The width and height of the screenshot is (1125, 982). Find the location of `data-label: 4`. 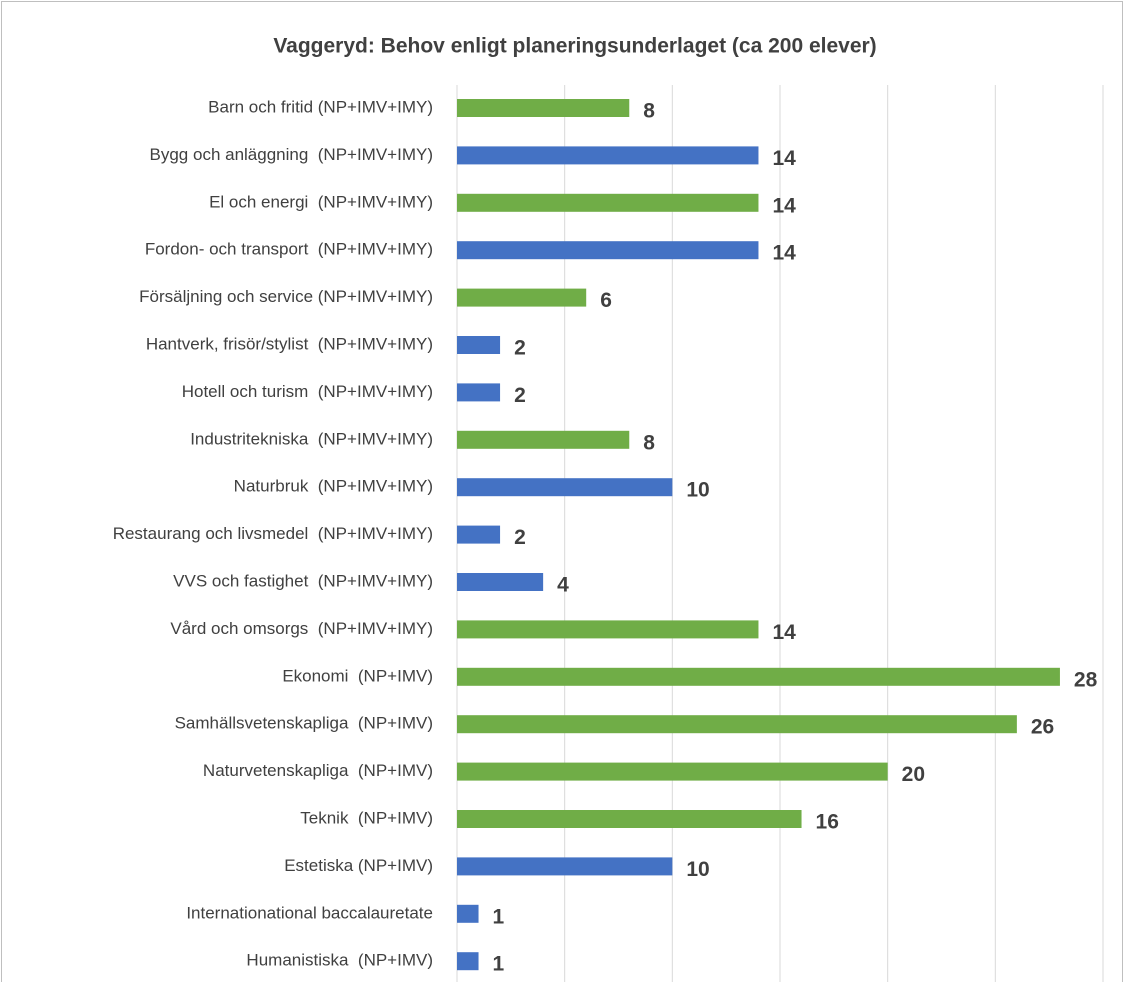

data-label: 4 is located at coordinates (563, 585).